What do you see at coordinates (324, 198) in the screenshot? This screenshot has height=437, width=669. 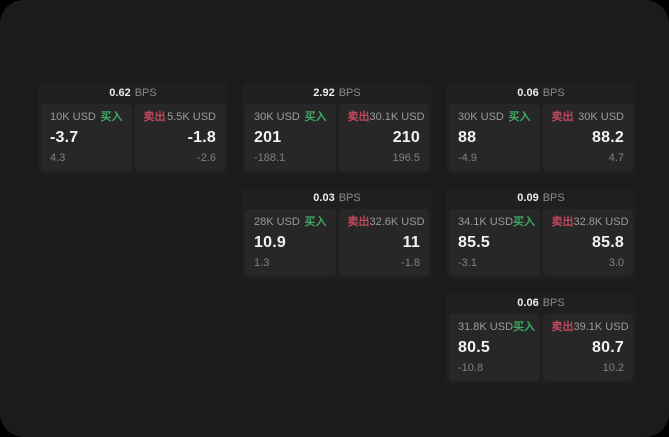 I see `bps-value: 0.03` at bounding box center [324, 198].